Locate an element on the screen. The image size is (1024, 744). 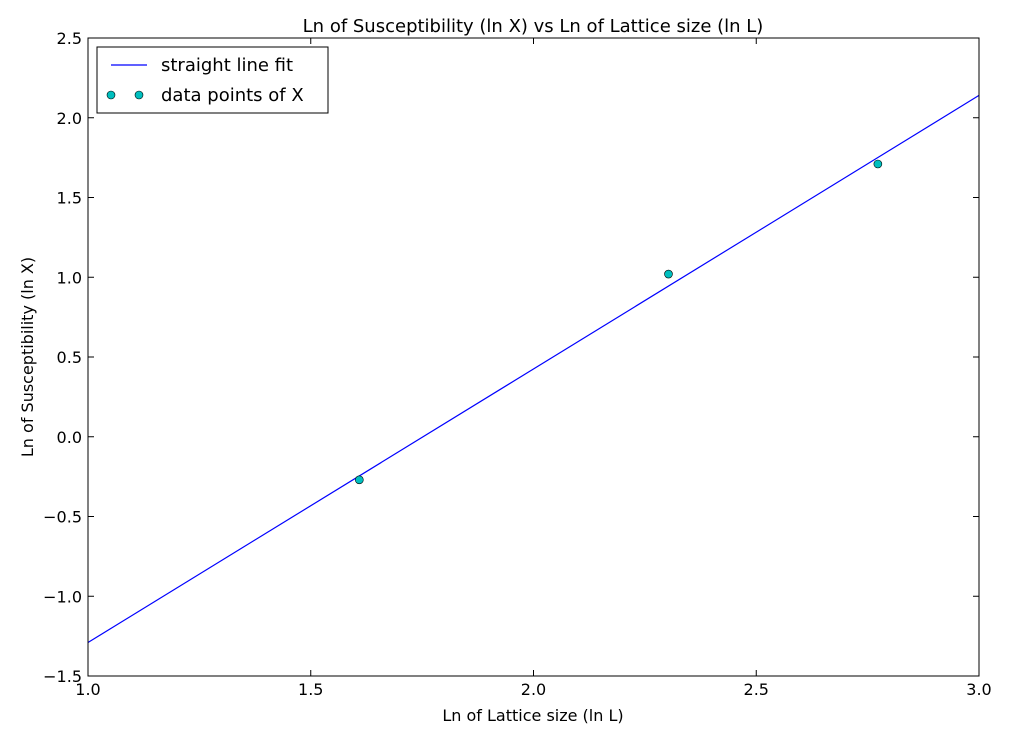
x-tick-label: 3.0 is located at coordinates (978, 689).